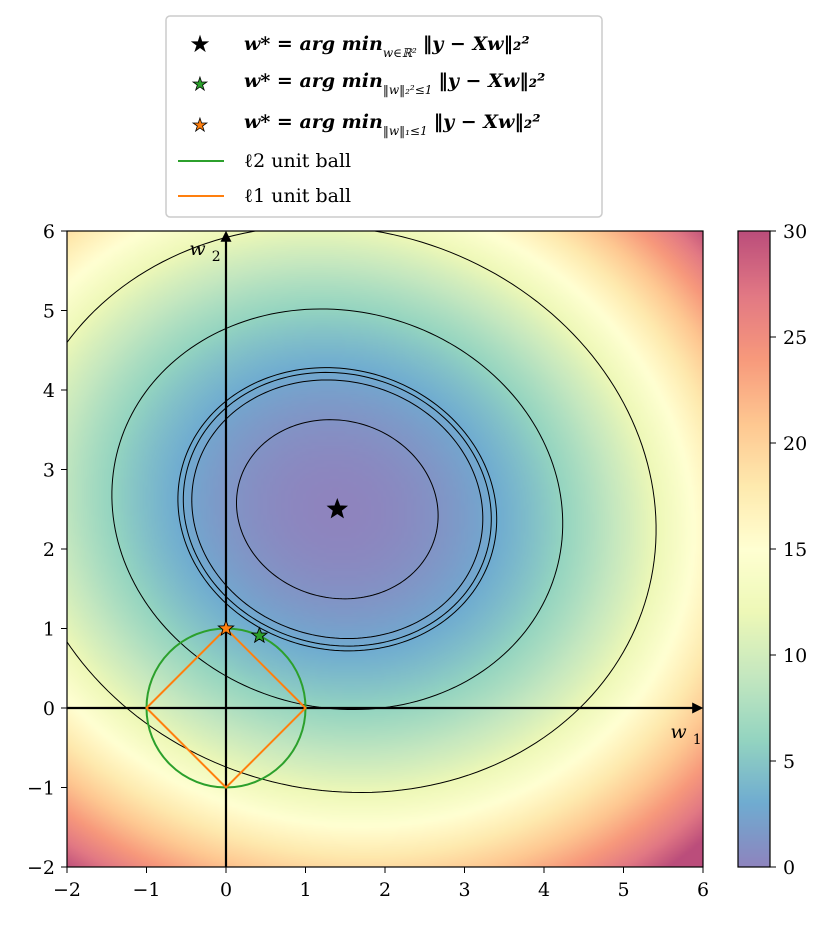 This screenshot has width=830, height=925. I want to click on colorbar: 0 5 10 15 20 25 30, so click(772, 550).